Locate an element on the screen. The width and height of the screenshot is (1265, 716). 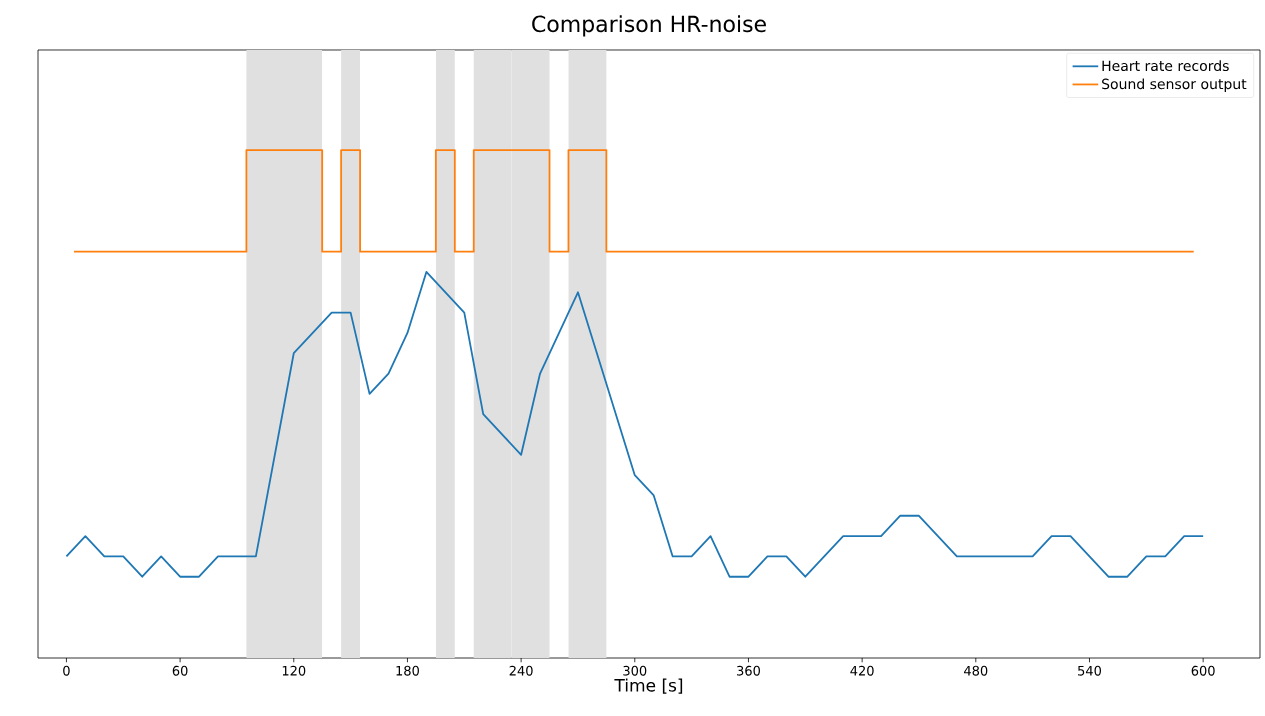
x-tick-label: 300 is located at coordinates (635, 670).